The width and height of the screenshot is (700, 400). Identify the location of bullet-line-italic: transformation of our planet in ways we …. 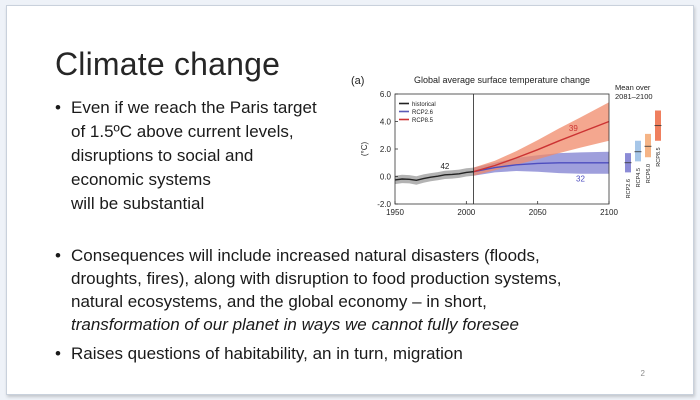
(295, 324).